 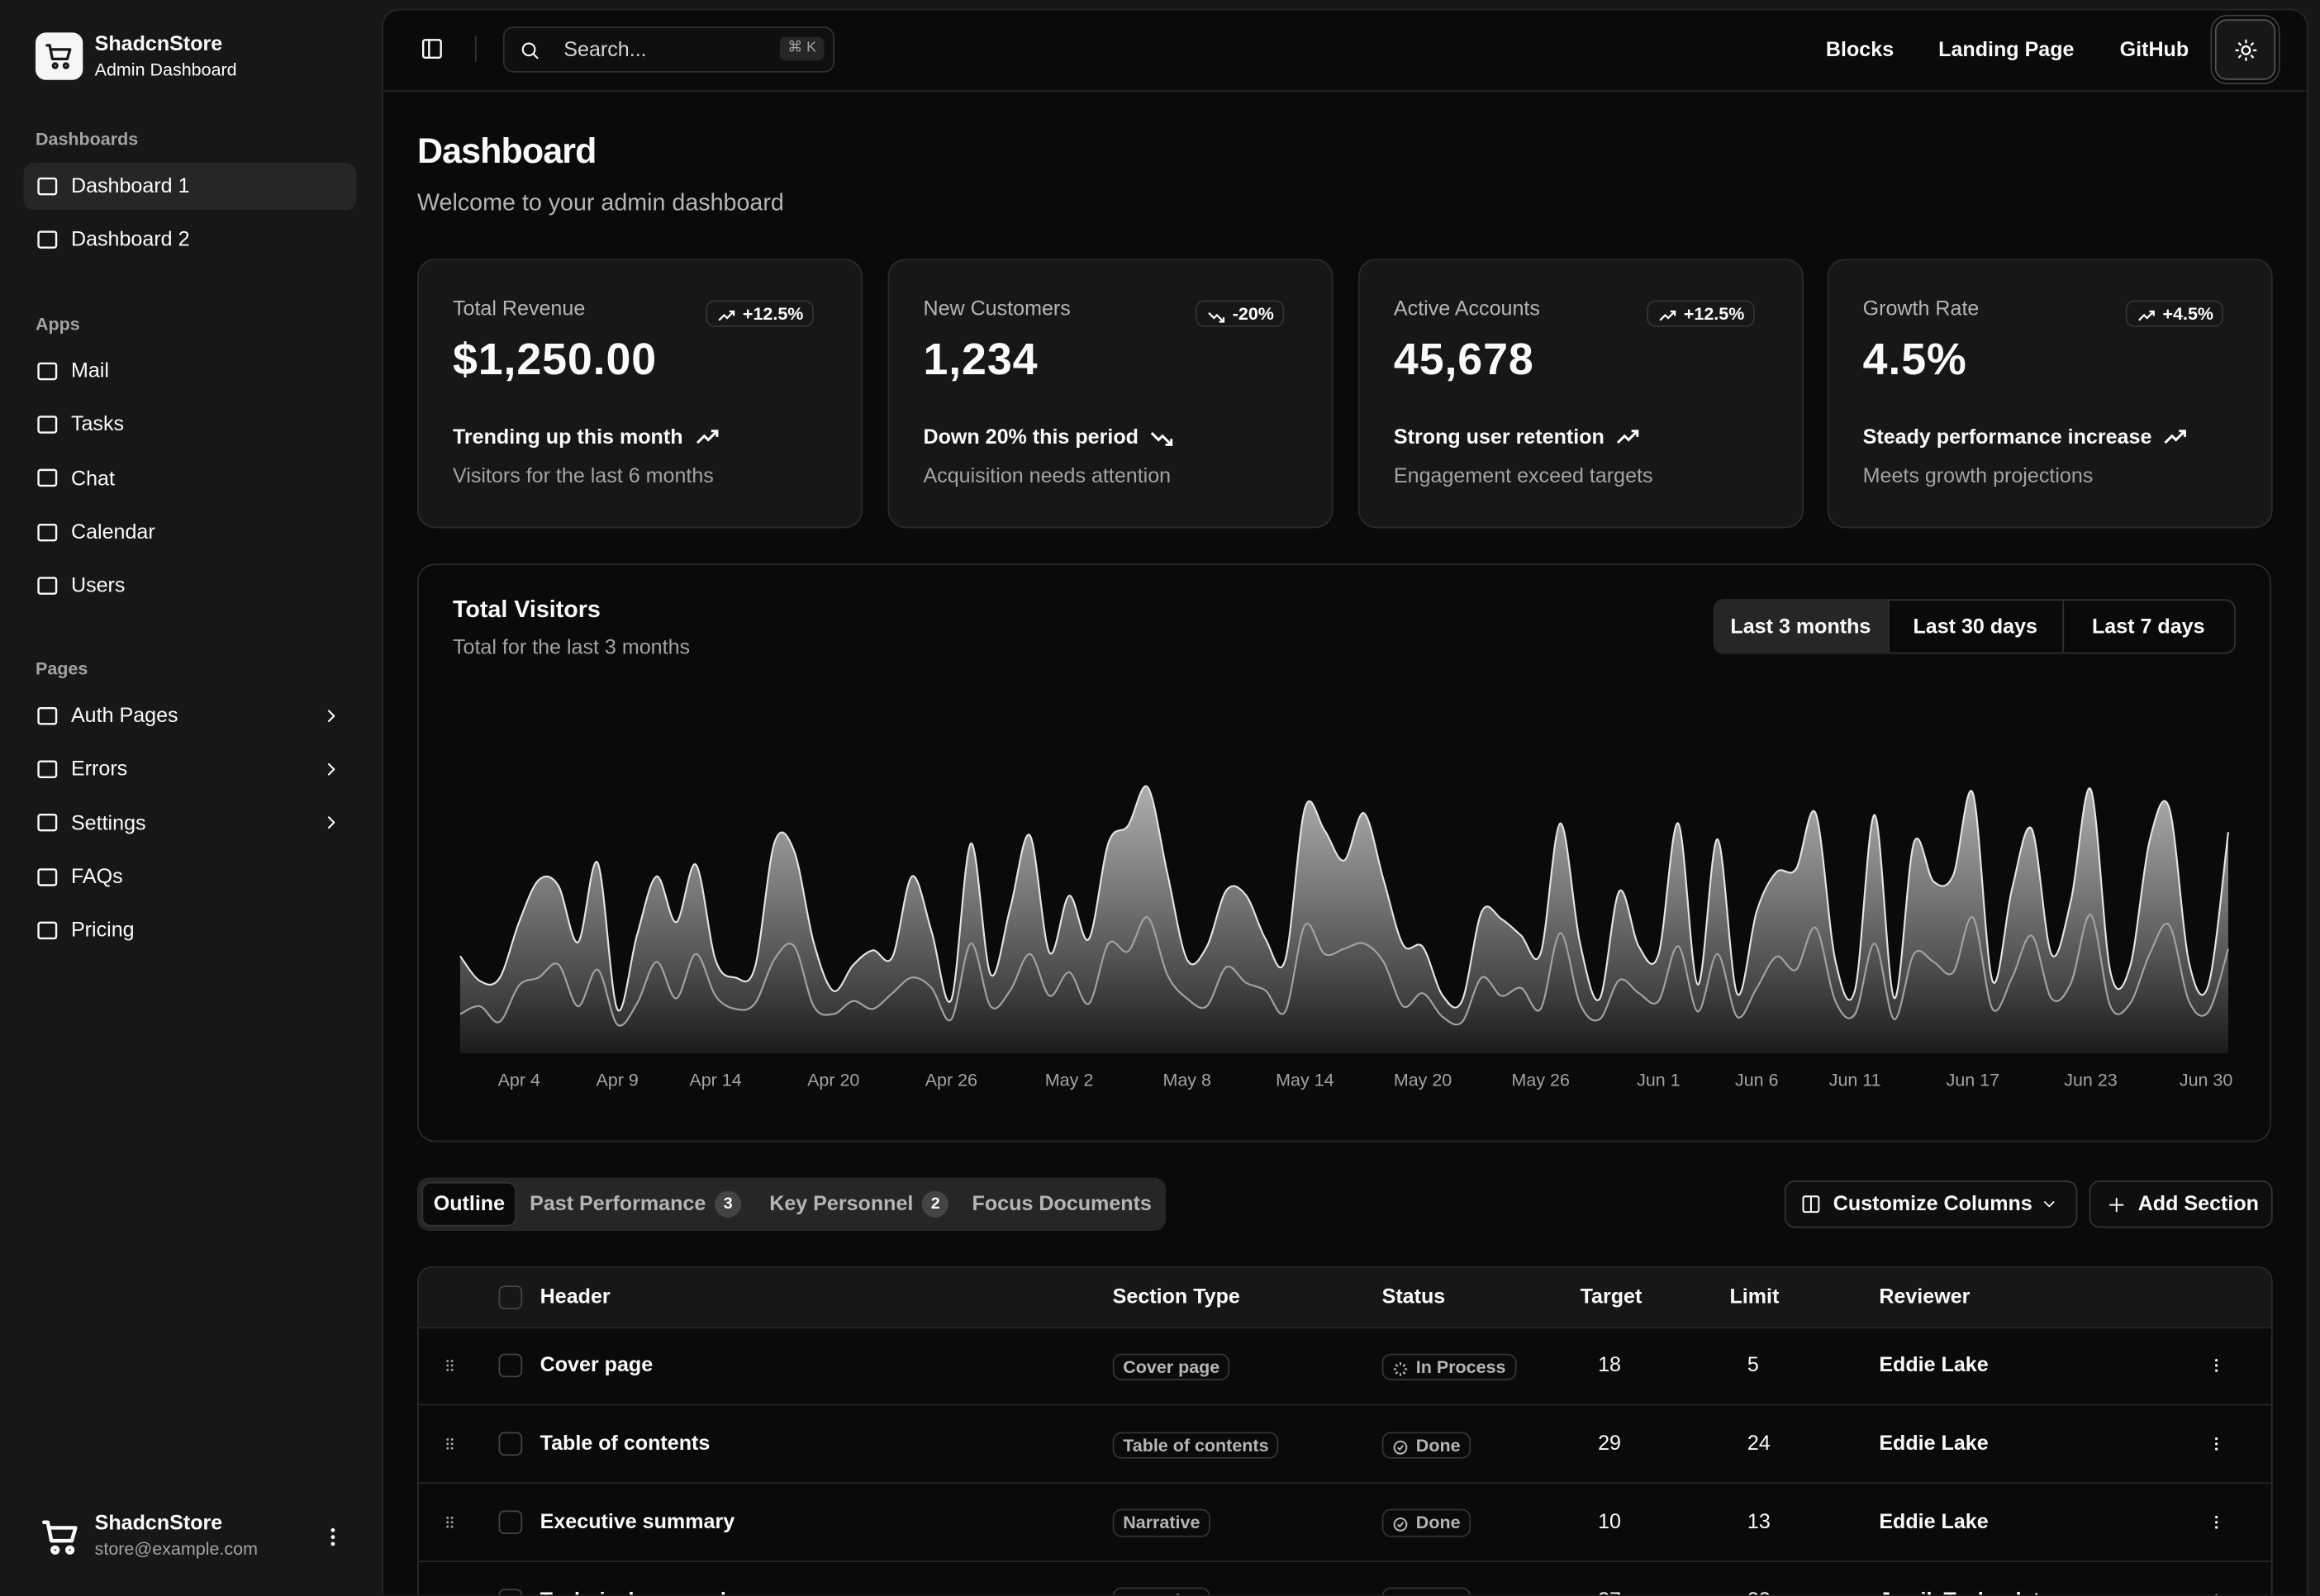 I want to click on card-badge: +12.5%, so click(x=760, y=313).